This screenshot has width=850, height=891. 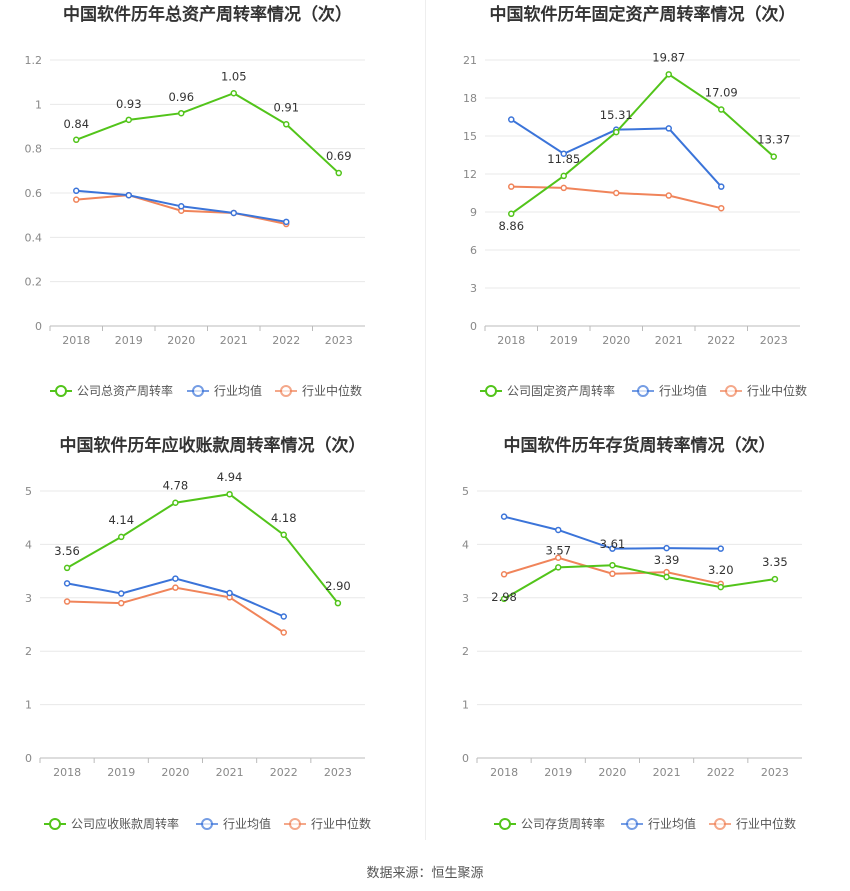 I want to click on data-label: 0.84, so click(x=76, y=124).